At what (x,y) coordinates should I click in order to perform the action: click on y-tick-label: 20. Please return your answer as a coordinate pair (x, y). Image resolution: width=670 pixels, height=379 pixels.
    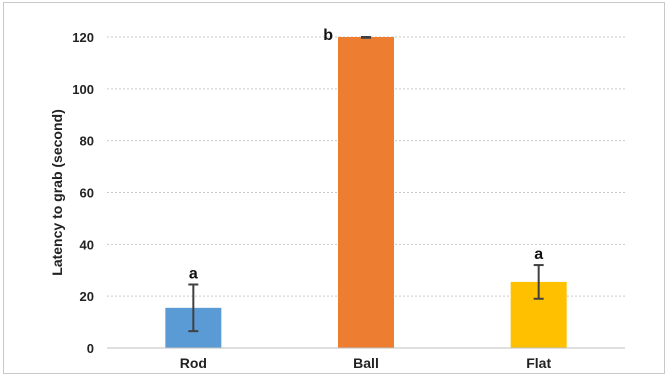
    Looking at the image, I should click on (87, 296).